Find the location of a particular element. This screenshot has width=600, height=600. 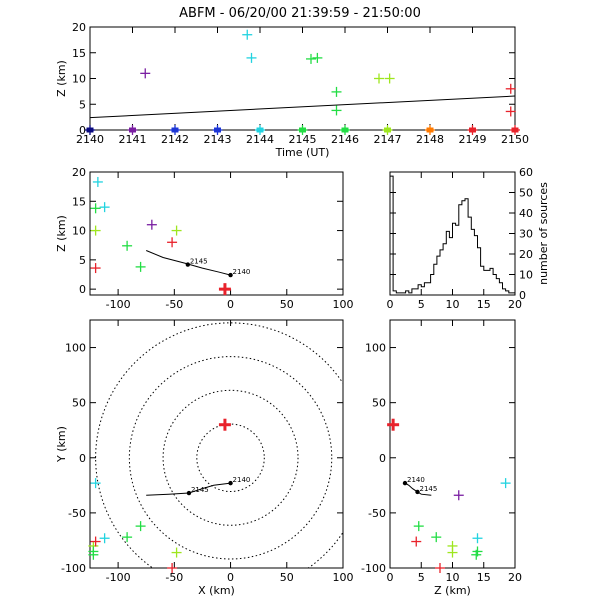

x_y-xtick-label: 50 is located at coordinates (287, 577).